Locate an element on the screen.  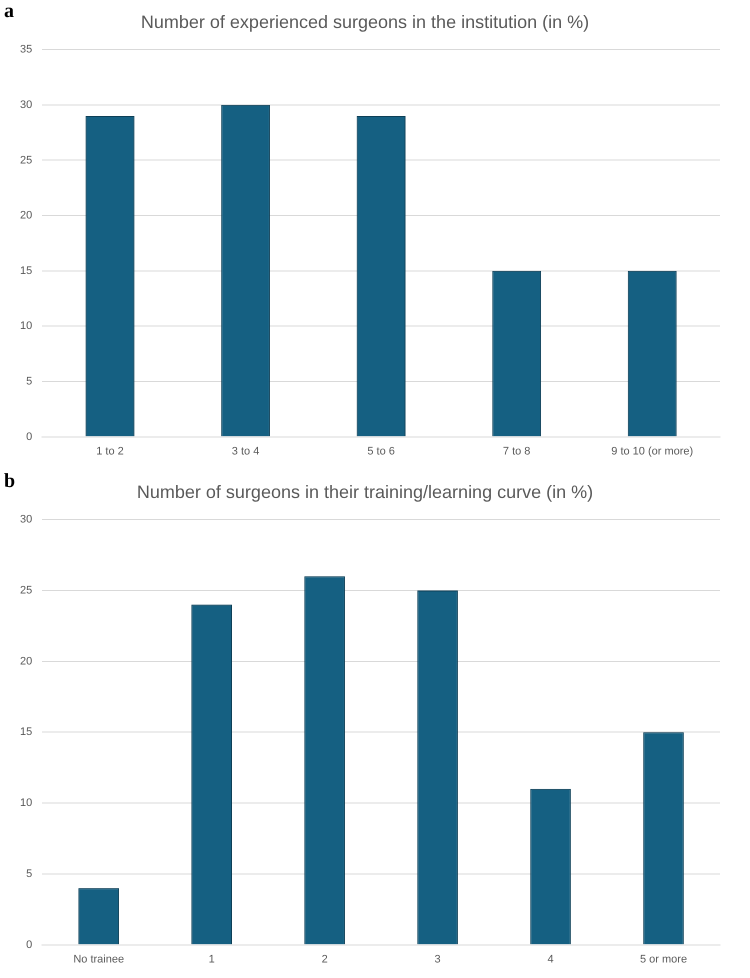
x-tick-label: 1 is located at coordinates (211, 959).